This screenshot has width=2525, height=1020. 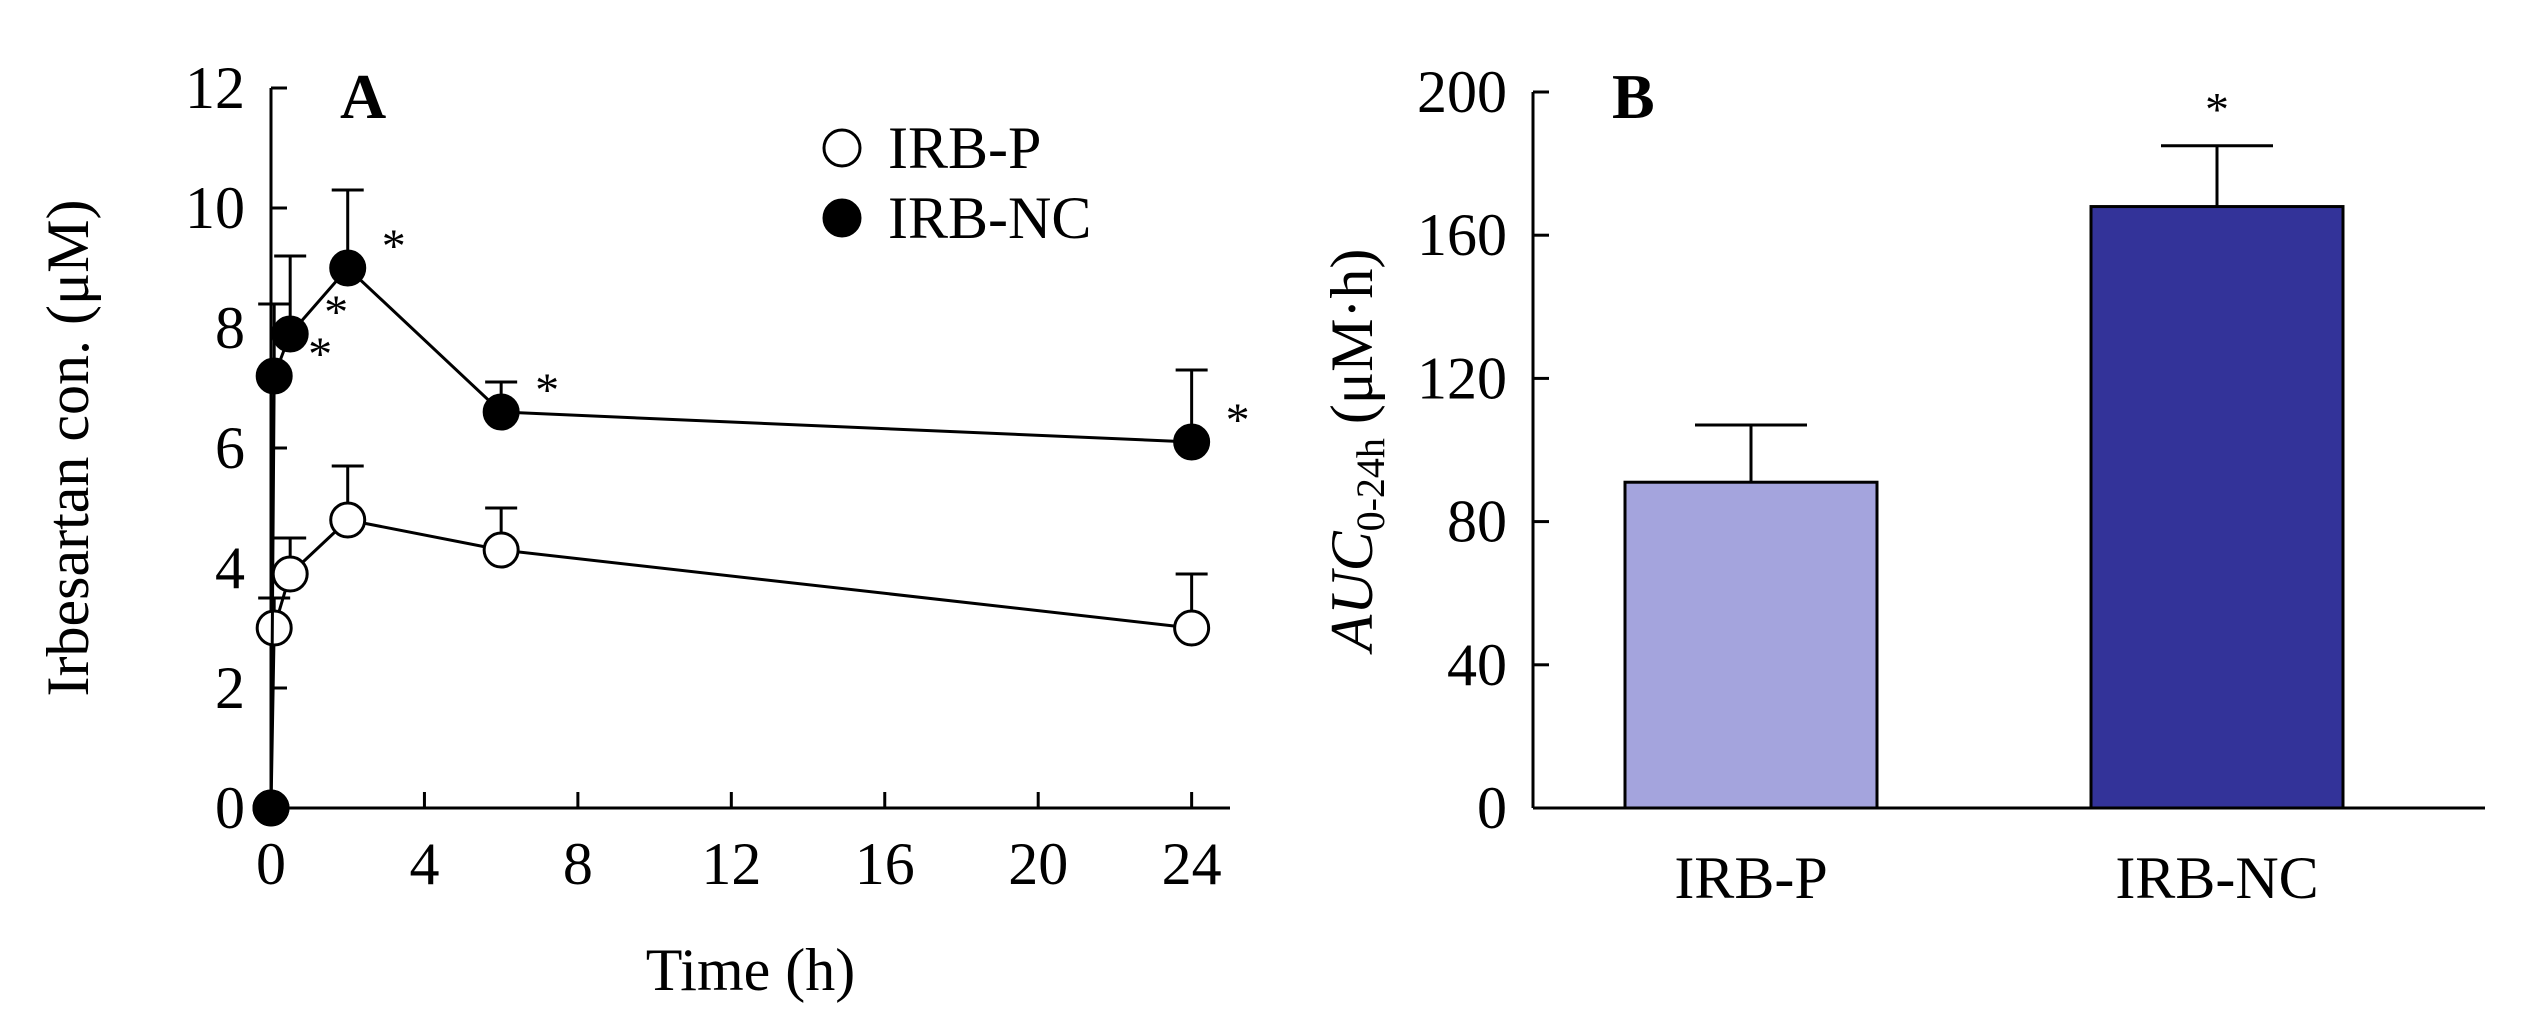 What do you see at coordinates (731, 864) in the screenshot?
I see `x-tick-label: 12` at bounding box center [731, 864].